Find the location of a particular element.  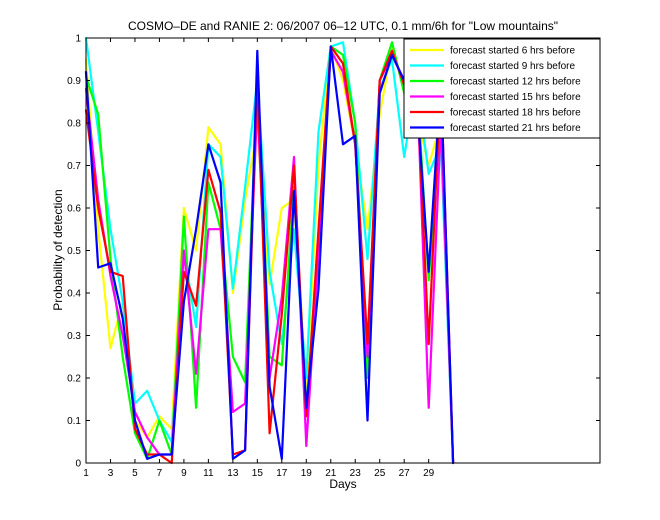

legend-entry-label: forecast started 12 hrs before is located at coordinates (515, 82).